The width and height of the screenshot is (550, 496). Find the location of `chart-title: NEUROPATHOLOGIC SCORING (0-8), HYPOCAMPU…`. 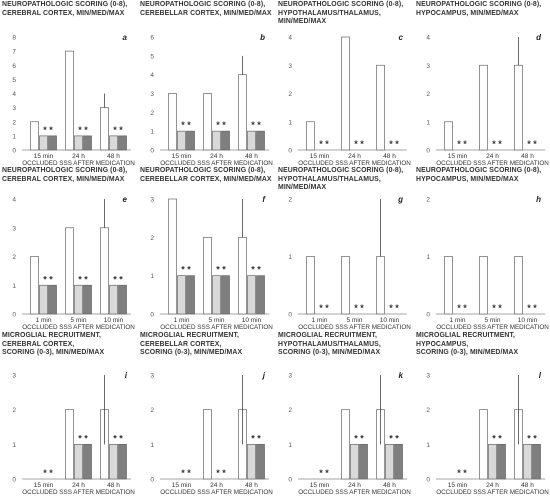

chart-title: NEUROPATHOLOGIC SCORING (0-8), HYPOCAMPU… is located at coordinates (479, 9).